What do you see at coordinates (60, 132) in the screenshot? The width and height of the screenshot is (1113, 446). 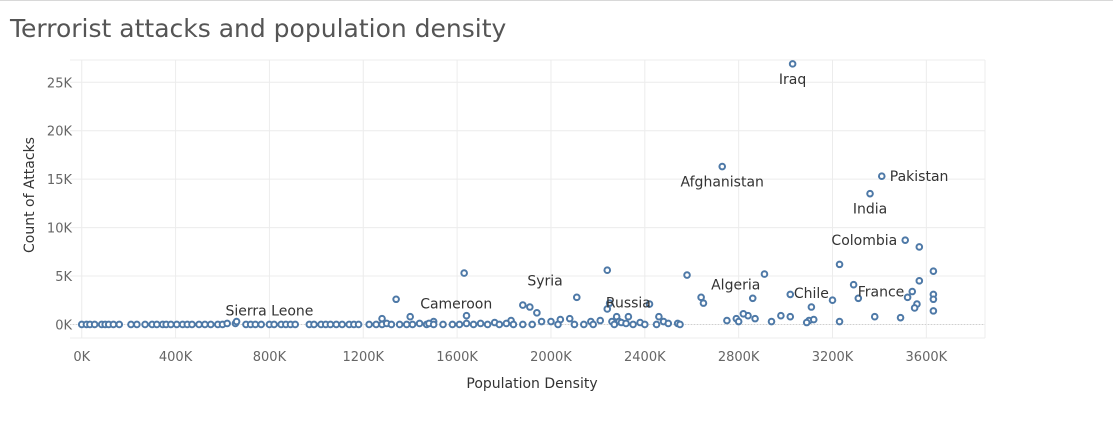 I see `y-tick-label: 20K` at bounding box center [60, 132].